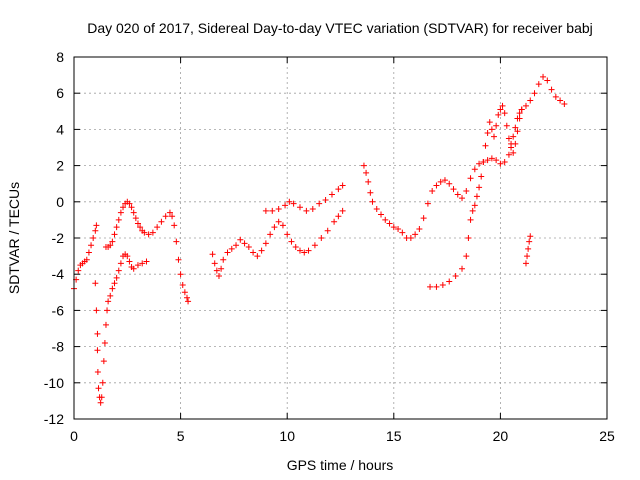  I want to click on x-tick-labels: 0 5 10 15 20 25, so click(342, 436).